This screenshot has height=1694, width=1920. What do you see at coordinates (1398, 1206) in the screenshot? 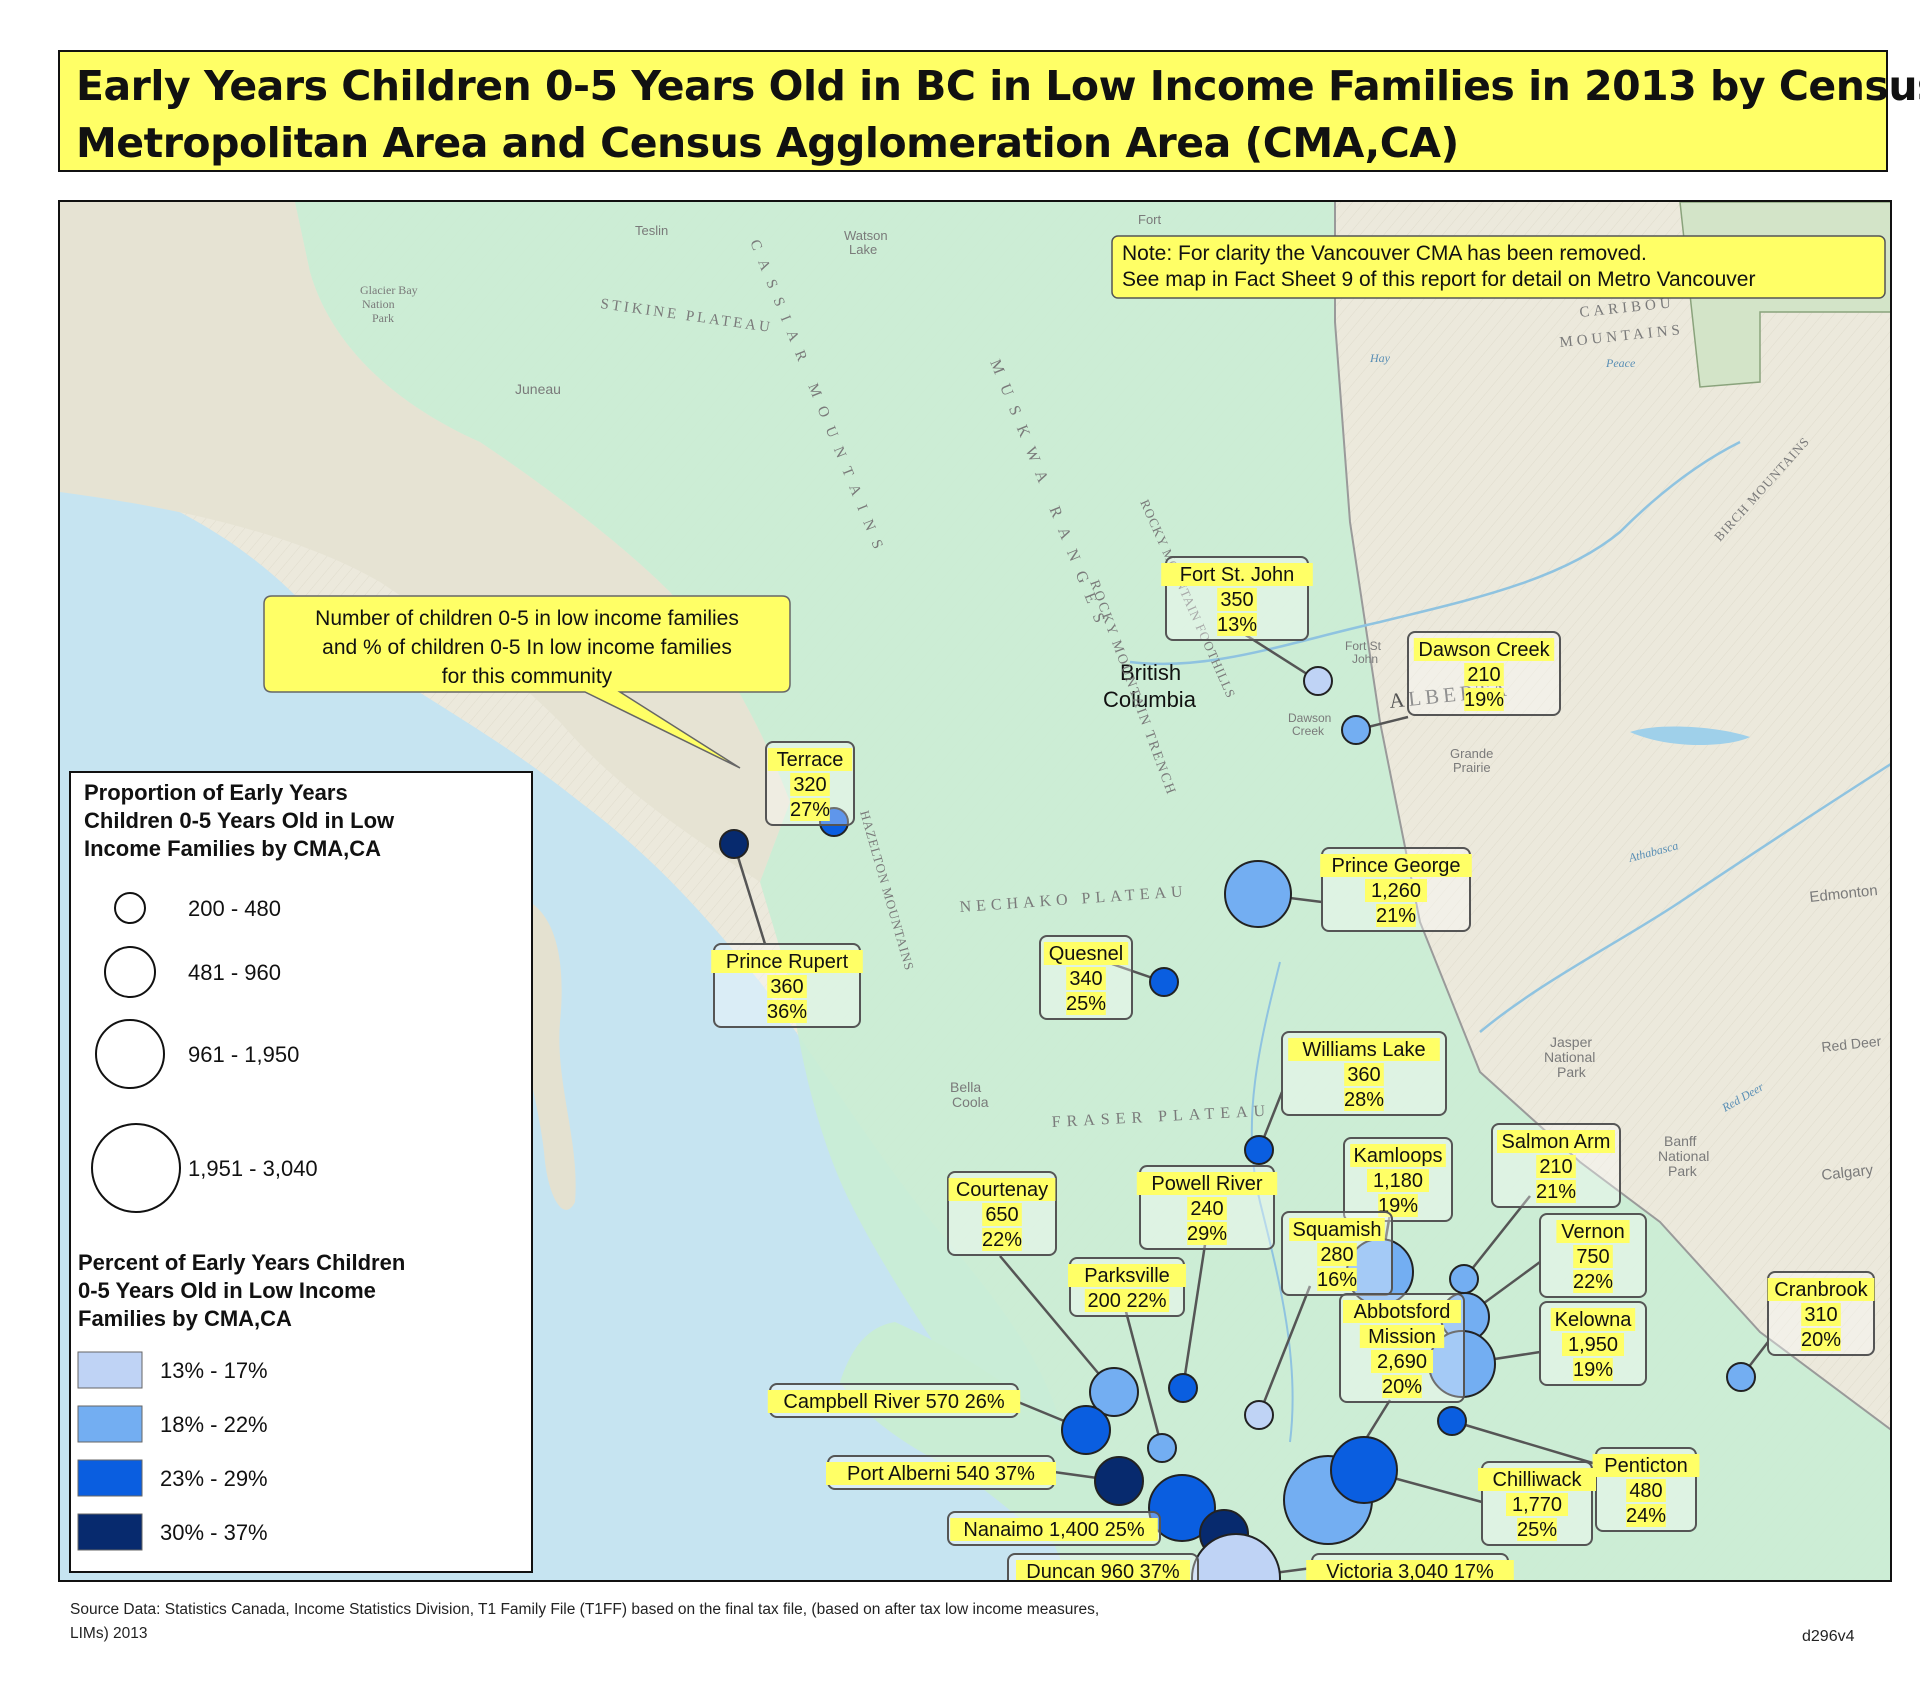
I see `label-kamloops-line-3: 19%` at bounding box center [1398, 1206].